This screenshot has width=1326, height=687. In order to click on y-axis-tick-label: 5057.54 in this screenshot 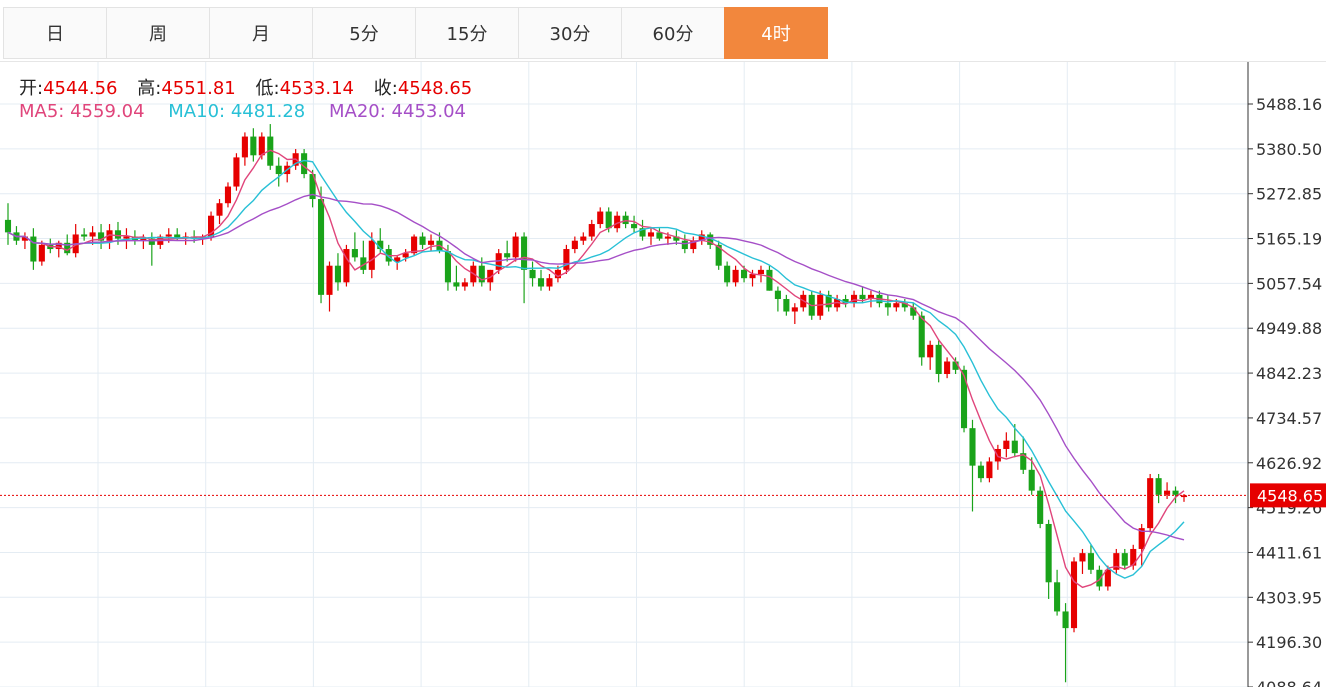, I will do `click(1289, 283)`.